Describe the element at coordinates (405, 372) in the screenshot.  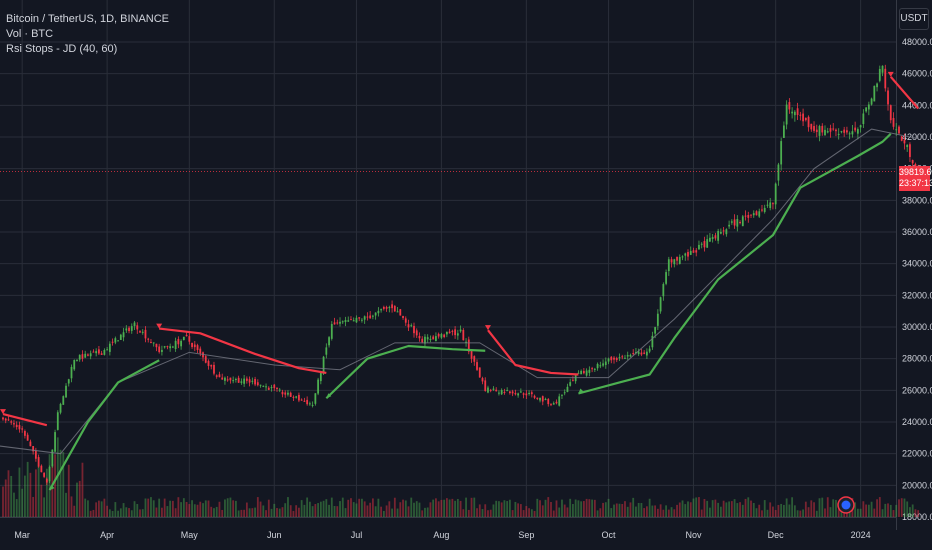
I see `stop-line-up` at that location.